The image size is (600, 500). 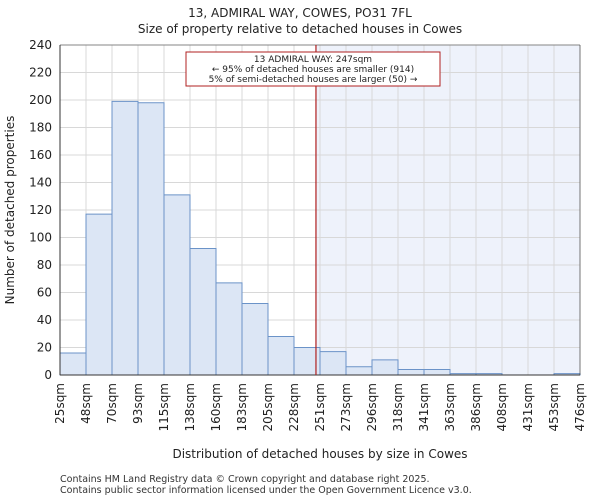 What do you see at coordinates (476, 407) in the screenshot?
I see `x-tick-label: 386sqm` at bounding box center [476, 407].